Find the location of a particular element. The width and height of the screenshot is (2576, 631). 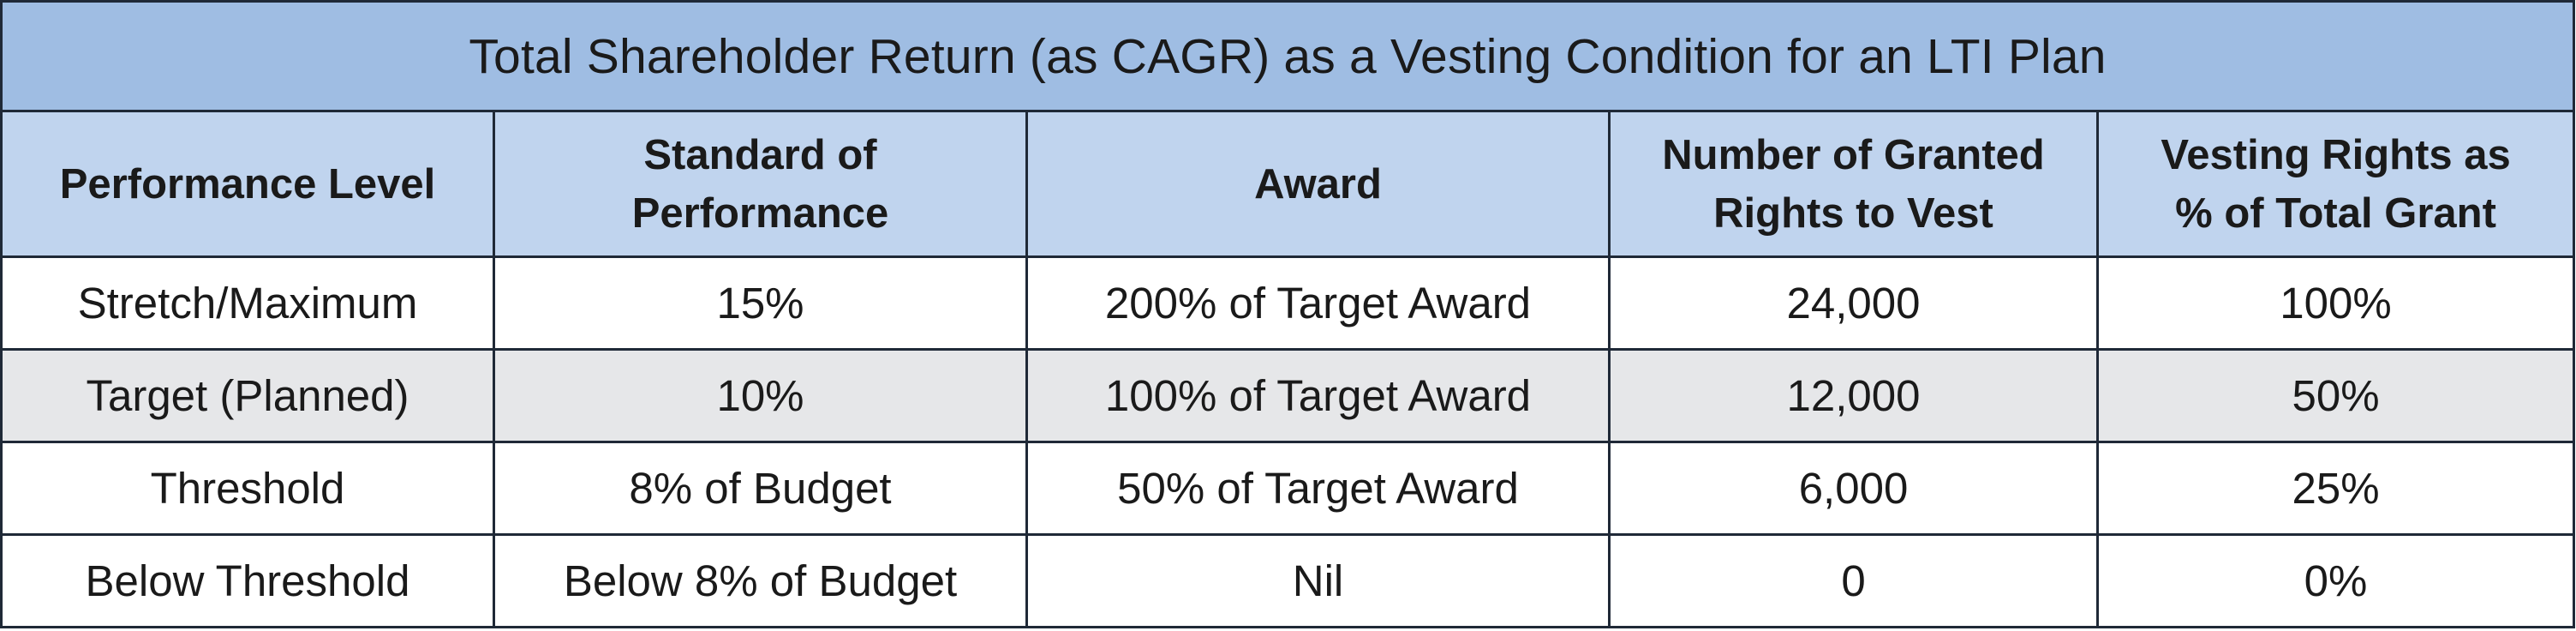

cell-vesting-percent: 100% is located at coordinates (2335, 303).